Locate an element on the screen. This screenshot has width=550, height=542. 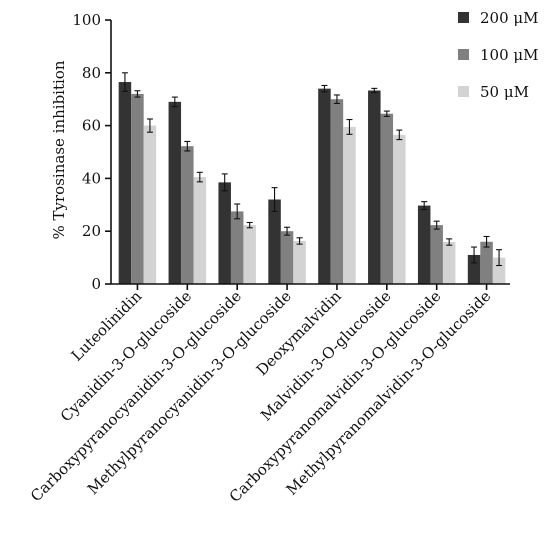
y-tick-label: 20 is located at coordinates (91, 231).